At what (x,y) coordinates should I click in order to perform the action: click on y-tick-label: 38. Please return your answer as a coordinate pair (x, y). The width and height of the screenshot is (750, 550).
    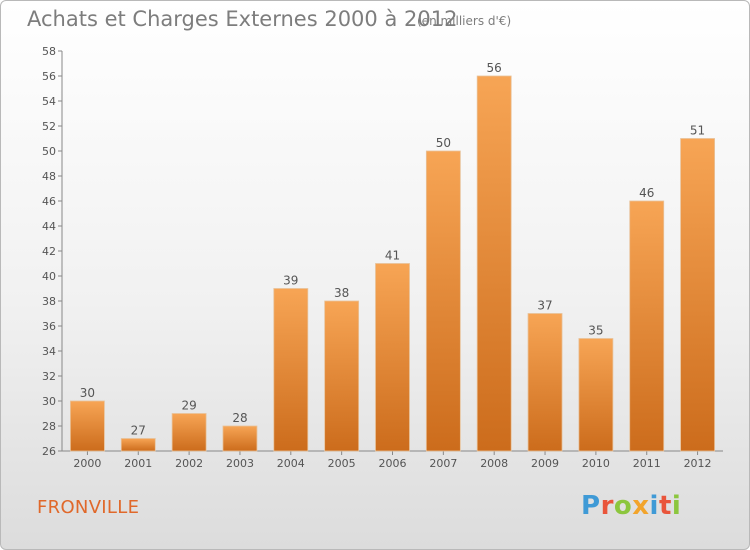
    Looking at the image, I should click on (49, 301).